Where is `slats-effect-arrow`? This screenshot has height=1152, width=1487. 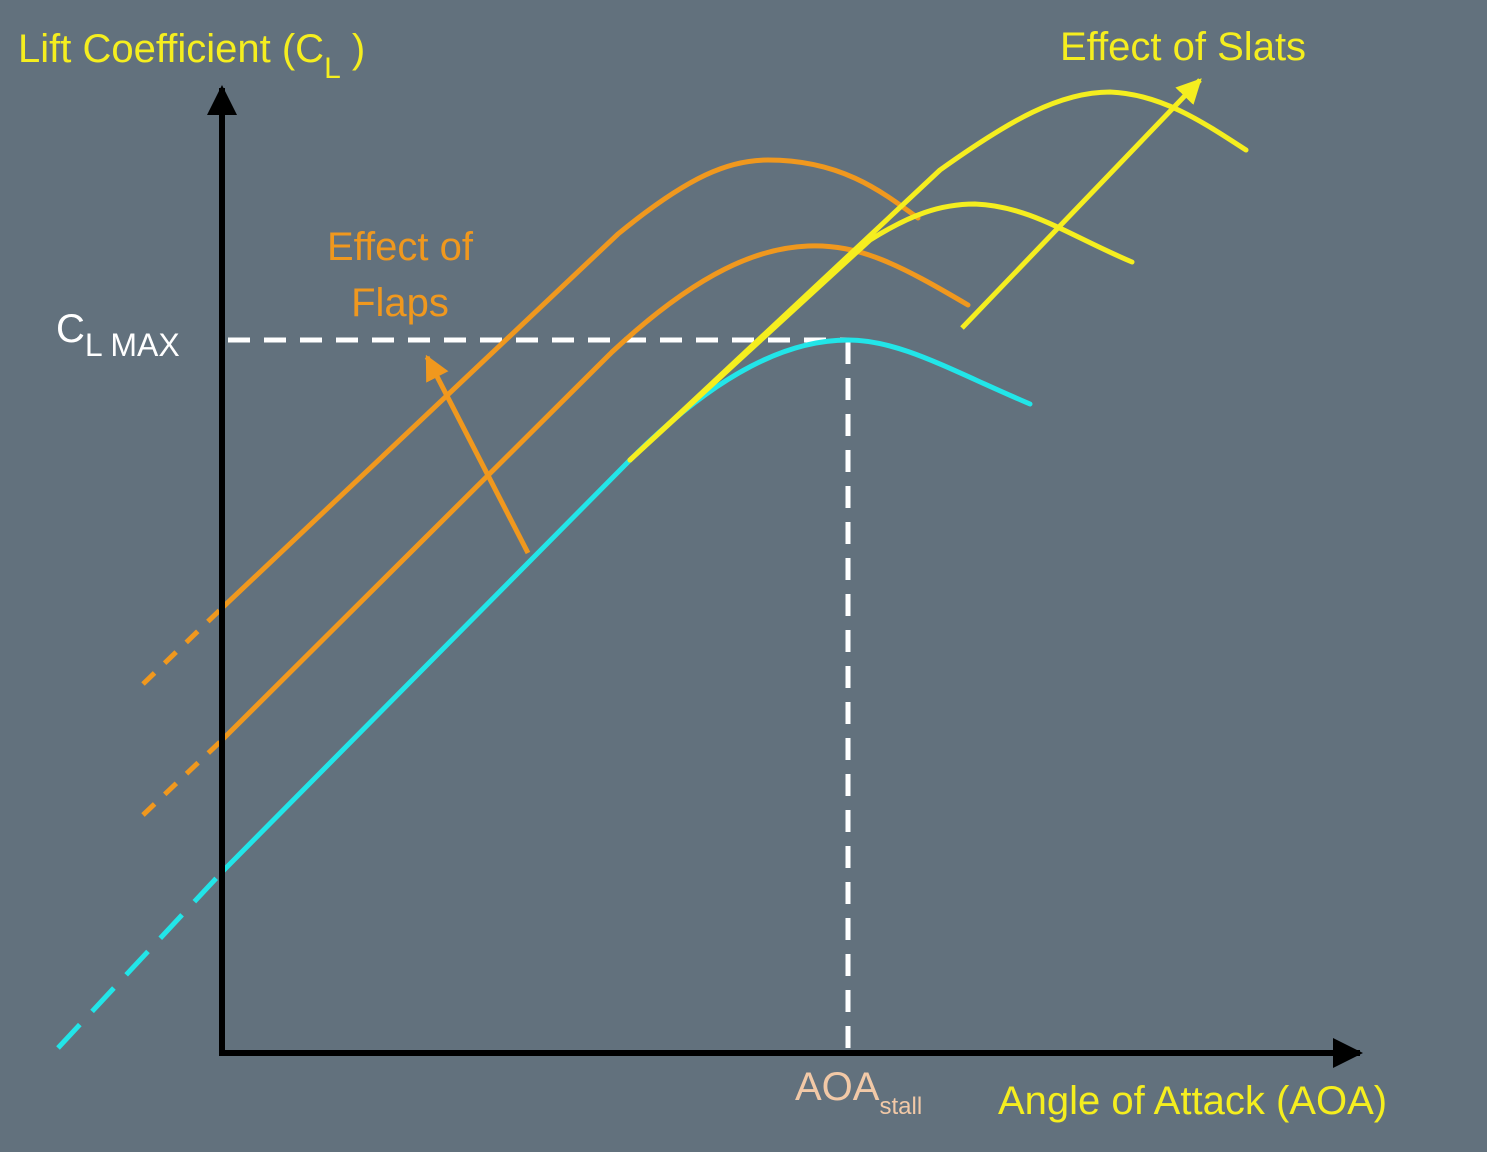 slats-effect-arrow is located at coordinates (1081, 204).